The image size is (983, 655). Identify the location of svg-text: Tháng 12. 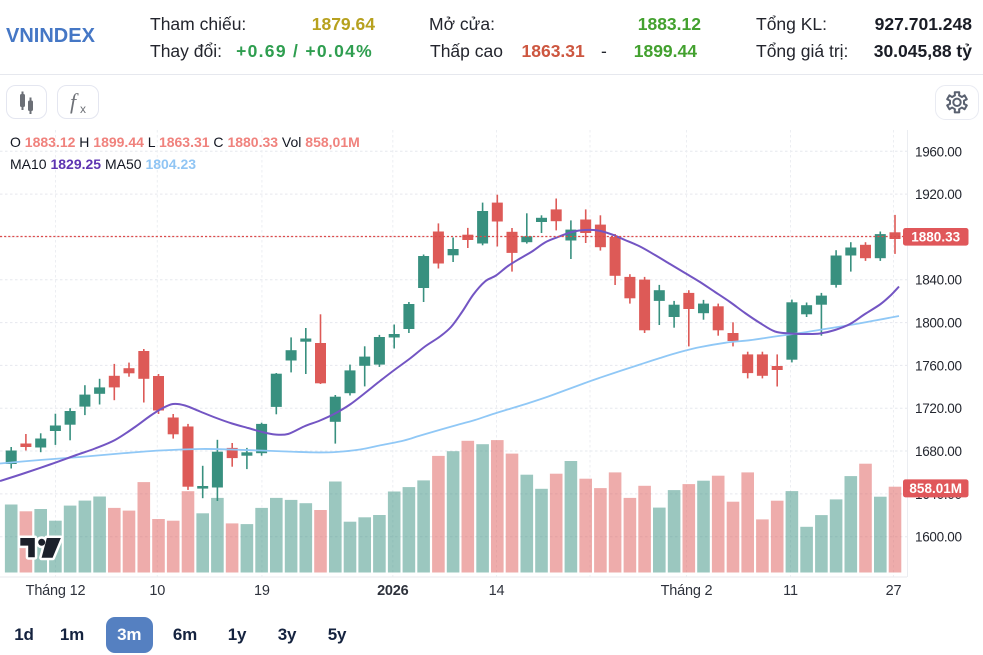
(56, 591).